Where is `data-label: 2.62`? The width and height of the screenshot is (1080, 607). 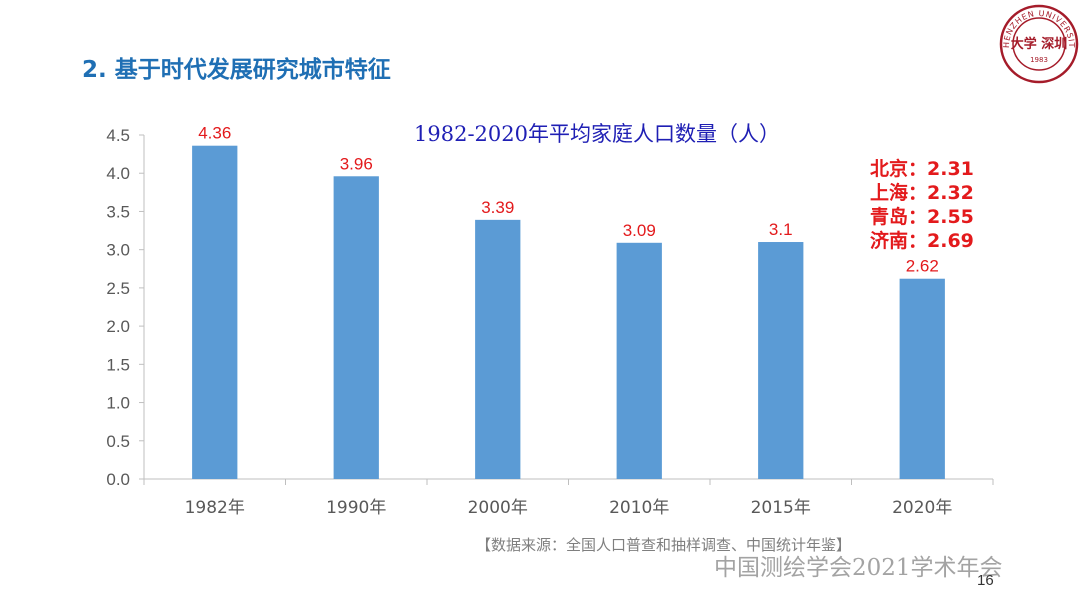 data-label: 2.62 is located at coordinates (922, 266).